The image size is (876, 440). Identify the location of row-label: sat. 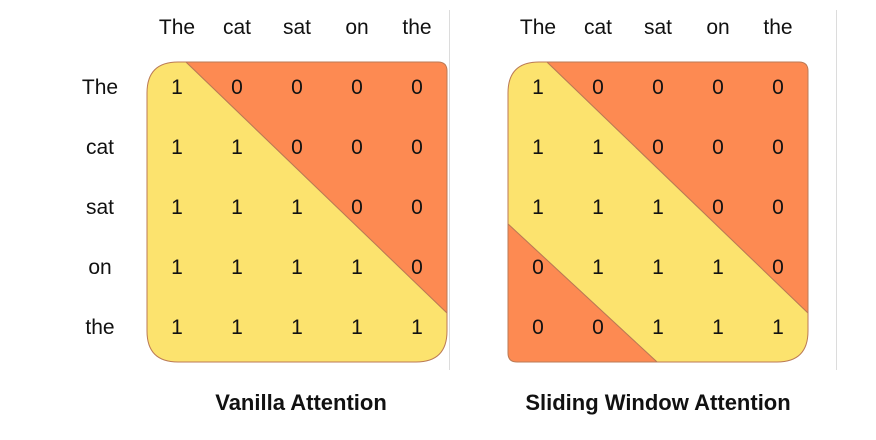
(99, 207).